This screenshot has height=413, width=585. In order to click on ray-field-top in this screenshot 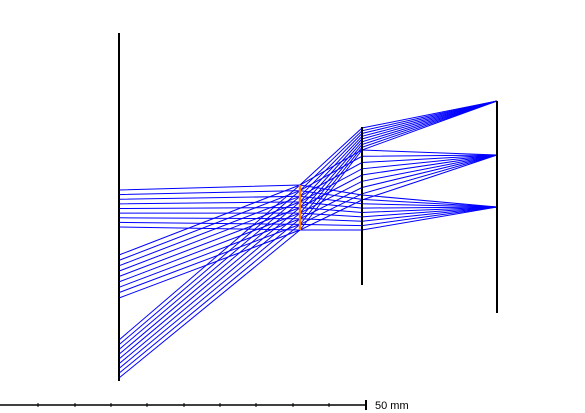, I will do `click(308, 145)`.